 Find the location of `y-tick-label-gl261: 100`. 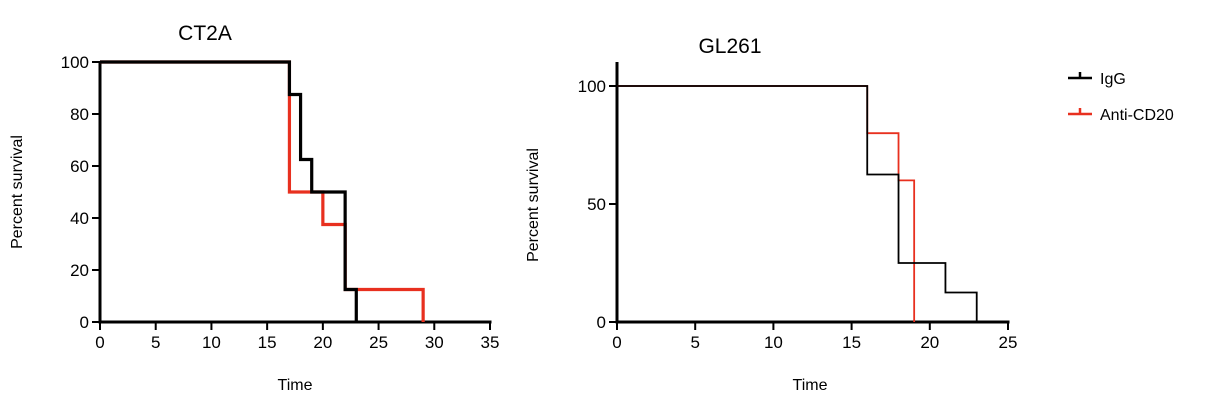

y-tick-label-gl261: 100 is located at coordinates (592, 86).